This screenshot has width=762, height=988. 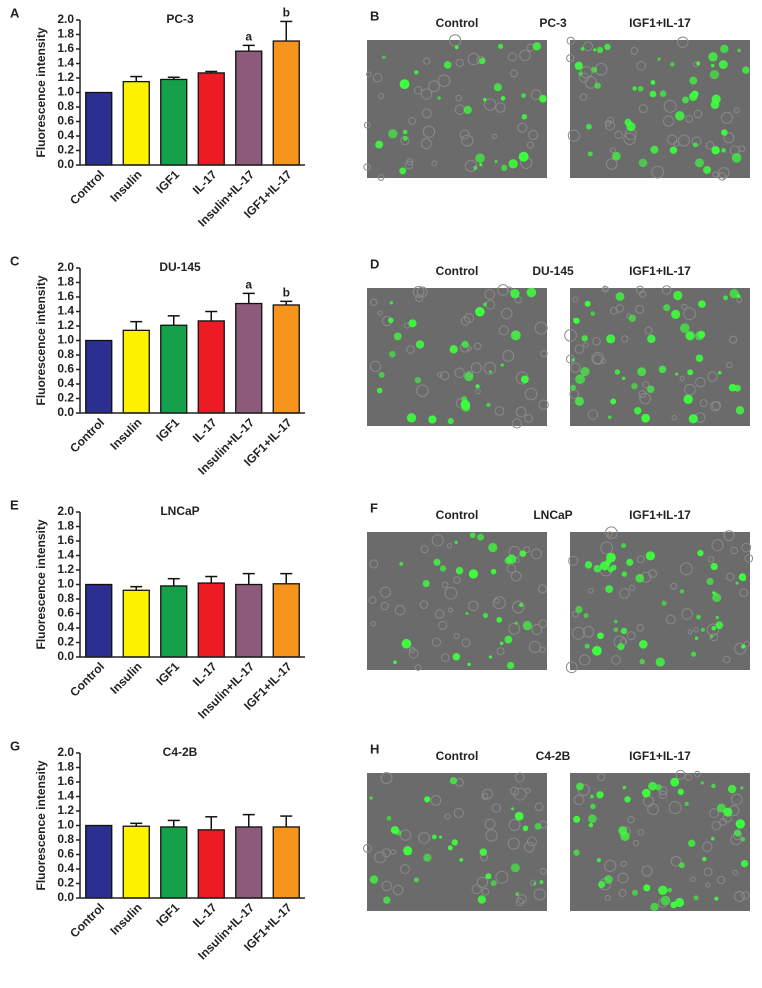 I want to click on y-axis-label: Fluorescence intensity, so click(x=41, y=340).